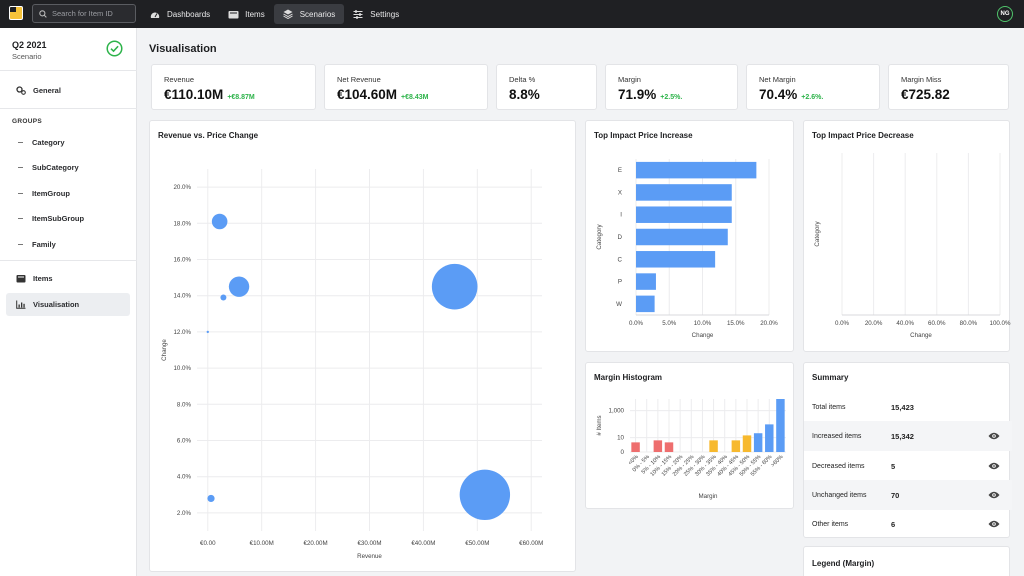 The height and width of the screenshot is (576, 1024). I want to click on y-tick-label: C, so click(620, 259).